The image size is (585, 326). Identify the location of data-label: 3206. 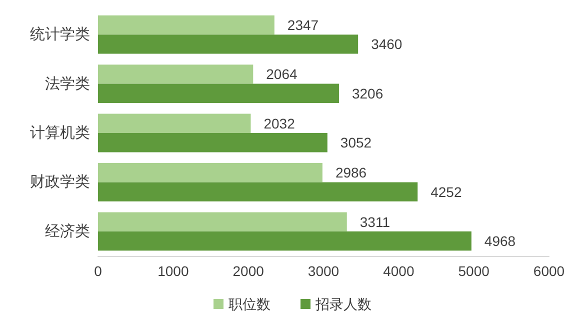
(368, 93).